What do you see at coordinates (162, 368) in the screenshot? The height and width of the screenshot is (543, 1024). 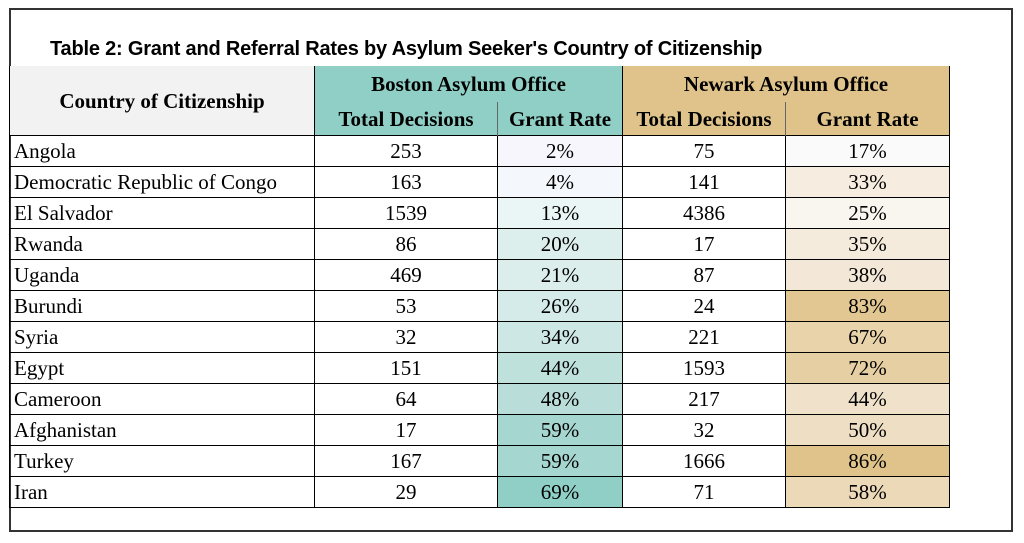 I see `country-cell: Egypt` at bounding box center [162, 368].